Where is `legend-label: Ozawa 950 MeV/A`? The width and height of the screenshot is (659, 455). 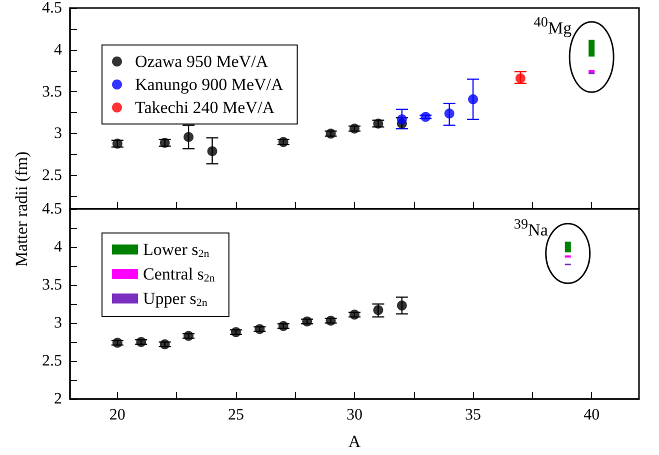
legend-label: Ozawa 950 MeV/A is located at coordinates (202, 61).